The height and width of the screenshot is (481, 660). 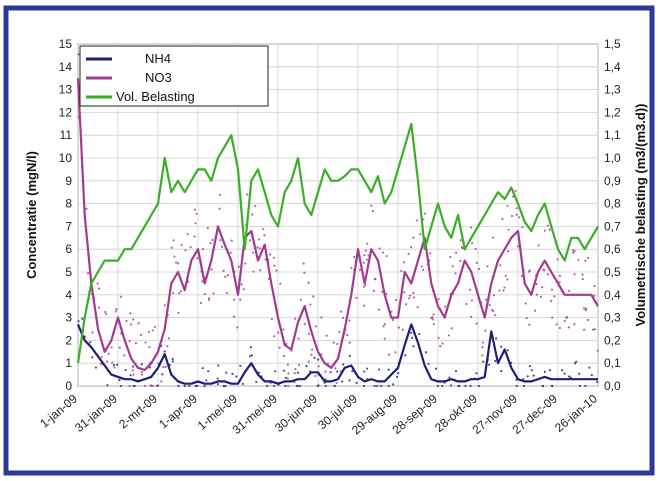 I want to click on left-tick-label: 13, so click(x=66, y=90).